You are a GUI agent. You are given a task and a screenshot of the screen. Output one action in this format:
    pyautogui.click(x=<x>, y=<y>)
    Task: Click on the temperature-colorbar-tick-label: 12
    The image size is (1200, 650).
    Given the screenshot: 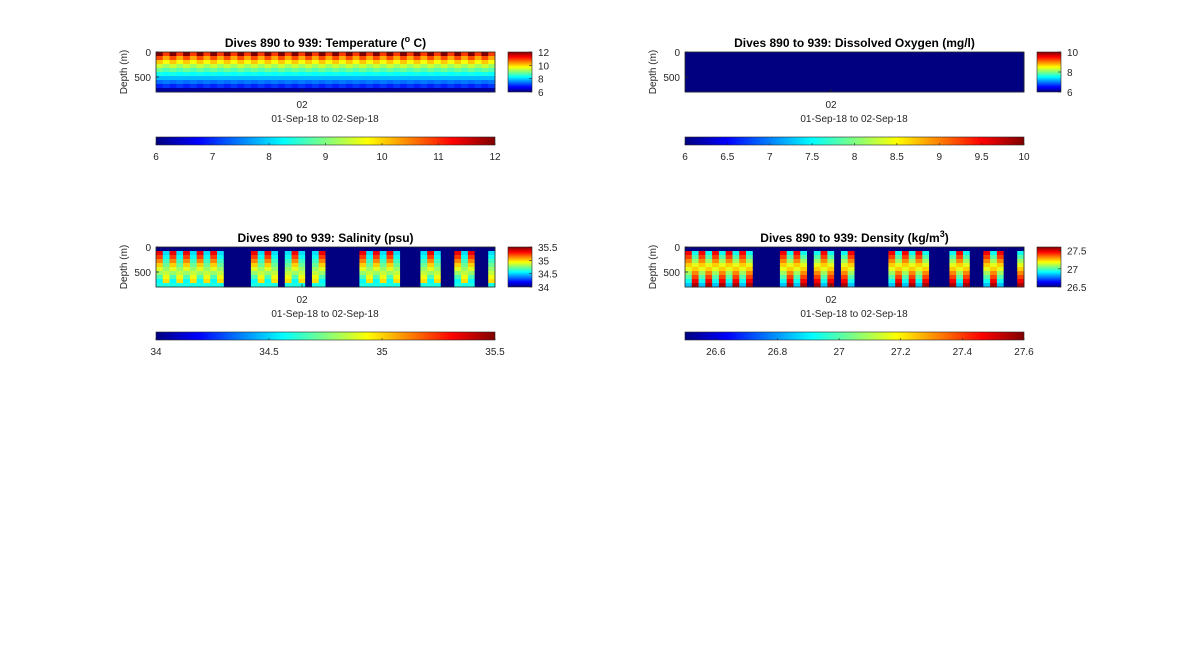 What is the action you would take?
    pyautogui.click(x=544, y=53)
    